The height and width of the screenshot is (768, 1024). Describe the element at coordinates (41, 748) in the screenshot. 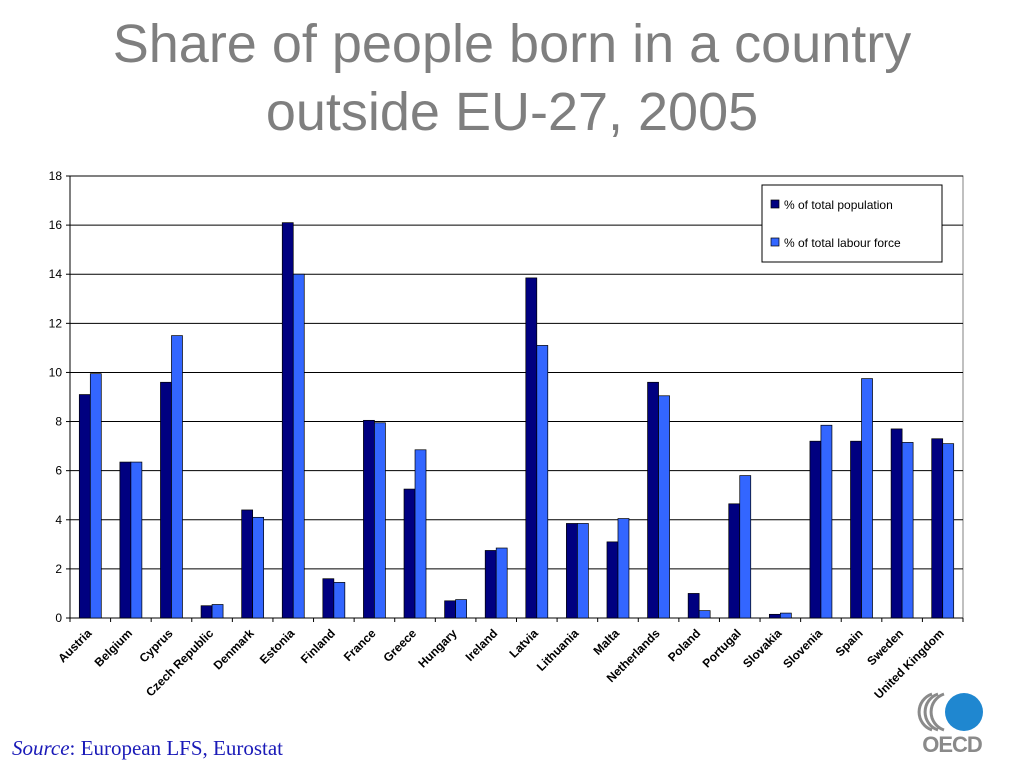

I see `source-label: Source` at that location.